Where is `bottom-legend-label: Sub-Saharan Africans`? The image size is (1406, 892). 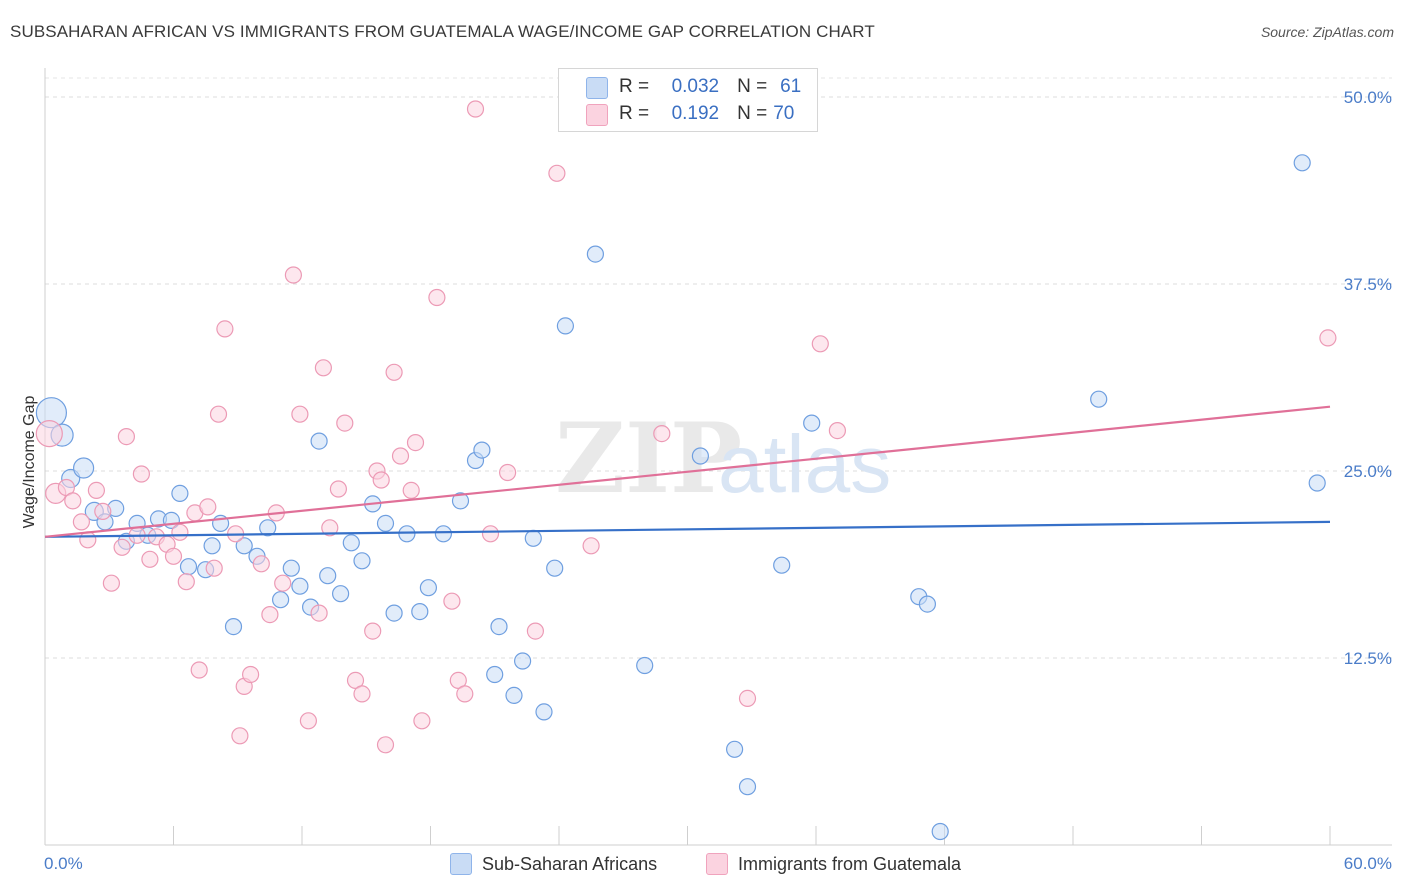
bottom-legend-label: Sub-Saharan Africans is located at coordinates (570, 863).